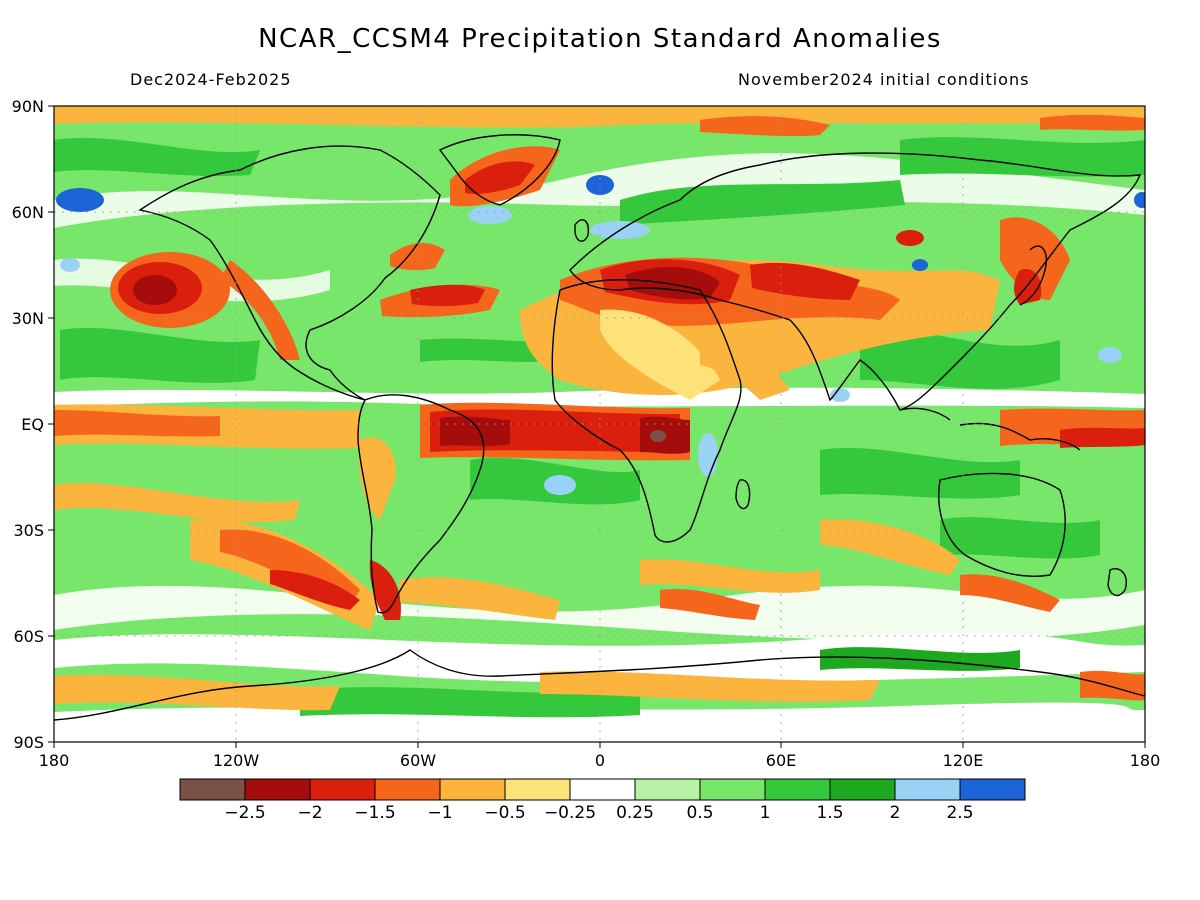 The width and height of the screenshot is (1200, 900). What do you see at coordinates (28, 106) in the screenshot?
I see `lat-label-90n: 90N` at bounding box center [28, 106].